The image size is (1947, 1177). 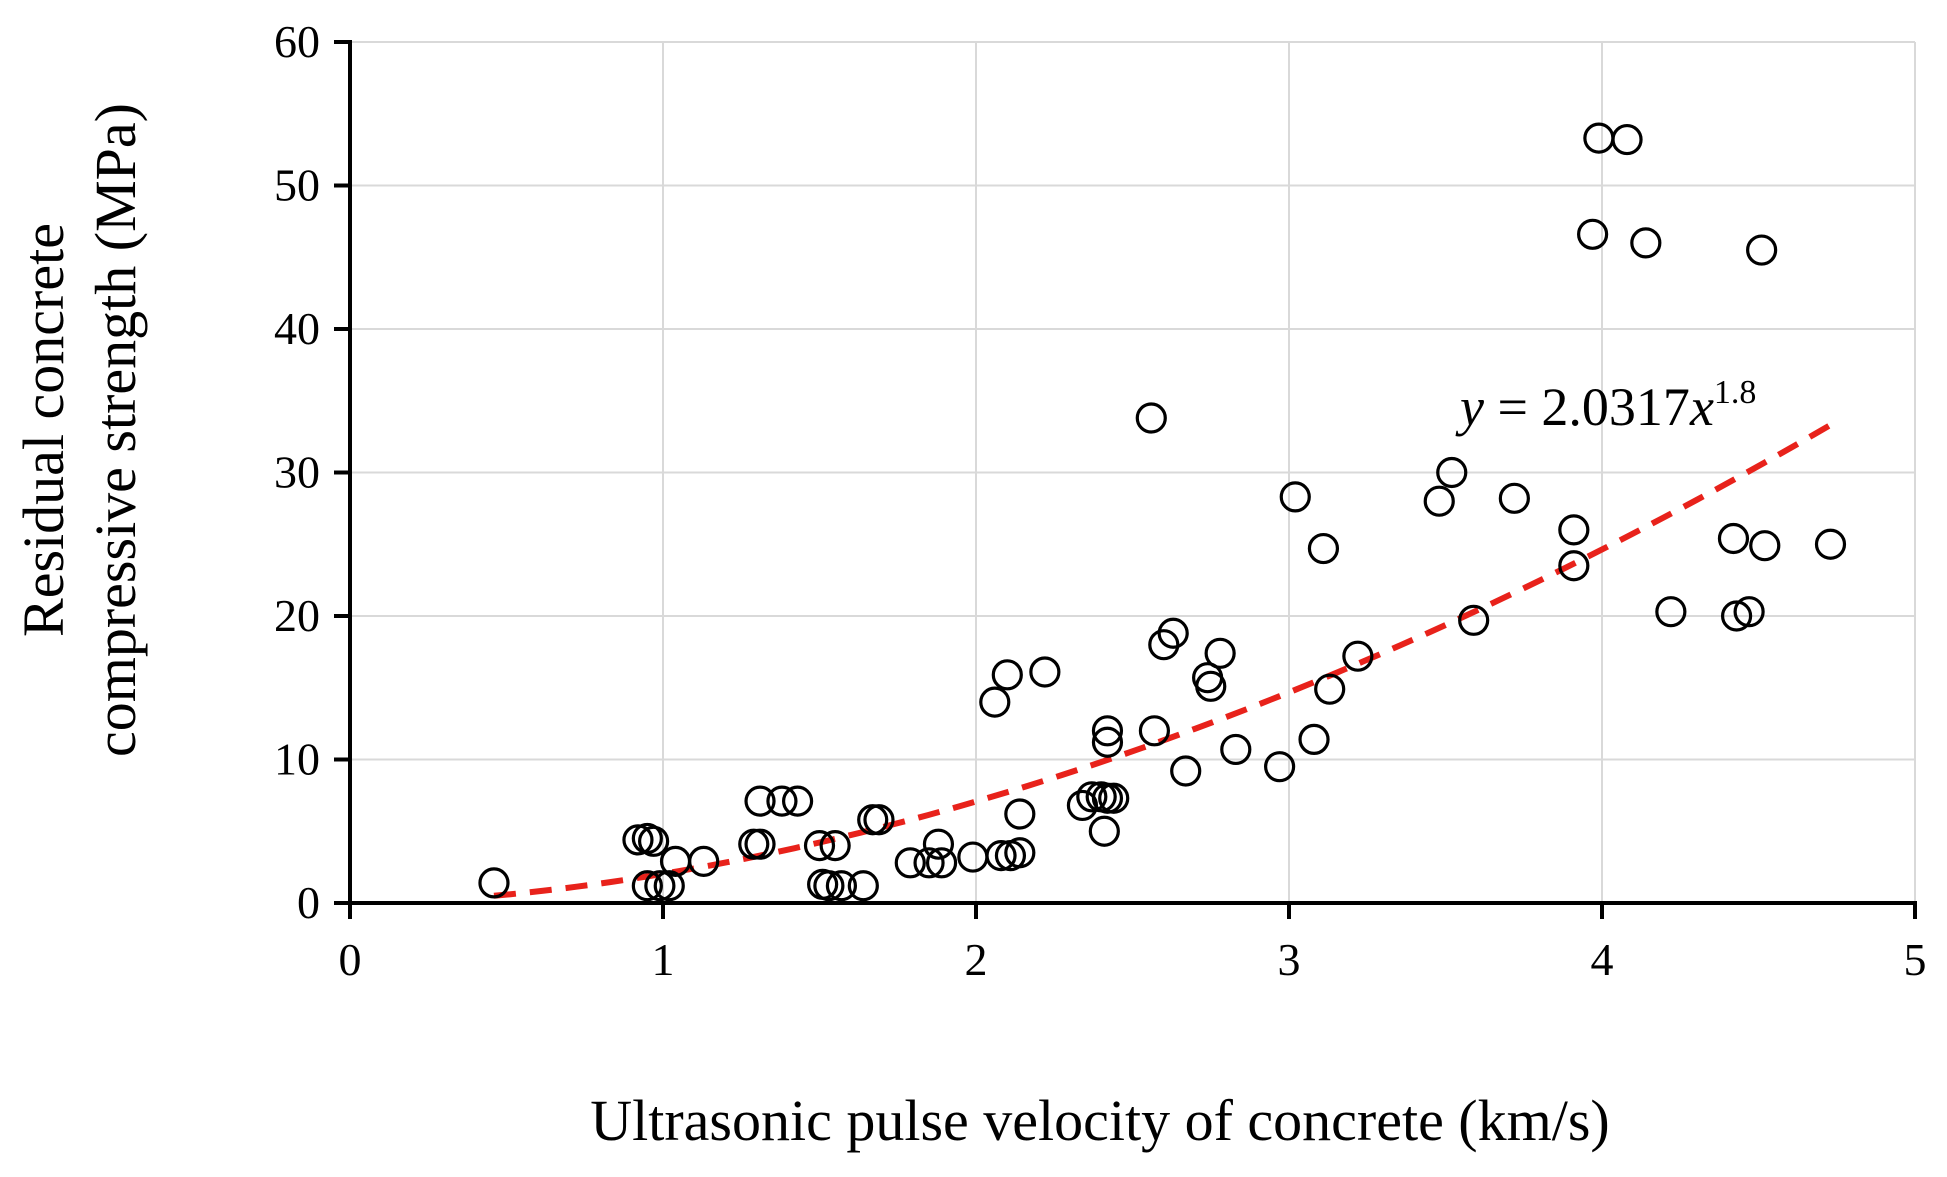 What do you see at coordinates (1289, 959) in the screenshot?
I see `x-tick-label: 3` at bounding box center [1289, 959].